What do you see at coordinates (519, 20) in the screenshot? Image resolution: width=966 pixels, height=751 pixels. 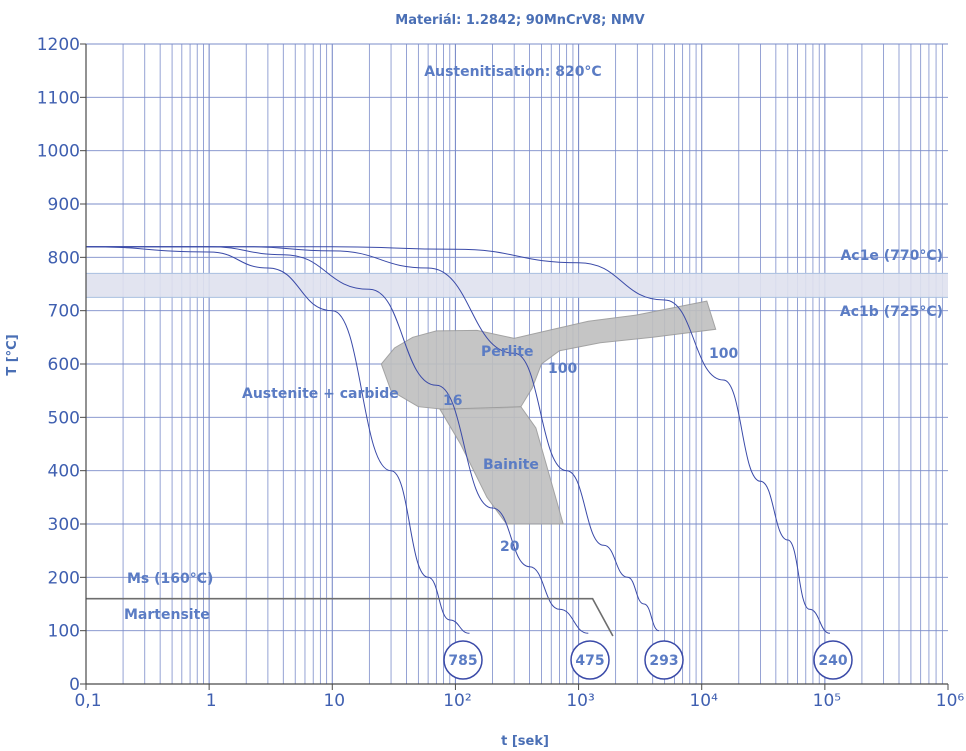 I see `chart-title: Materiál: 1.2842; 90MnCrV8; NMV` at bounding box center [519, 20].